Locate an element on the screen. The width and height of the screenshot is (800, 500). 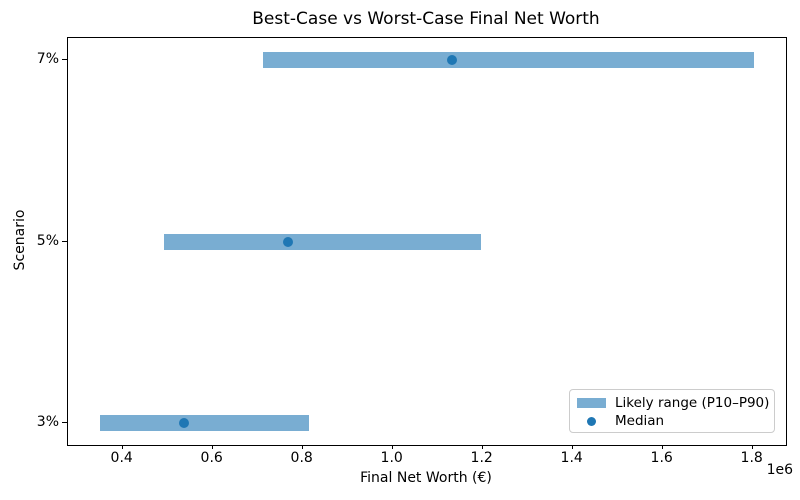
range-bar-7% is located at coordinates (508, 59).